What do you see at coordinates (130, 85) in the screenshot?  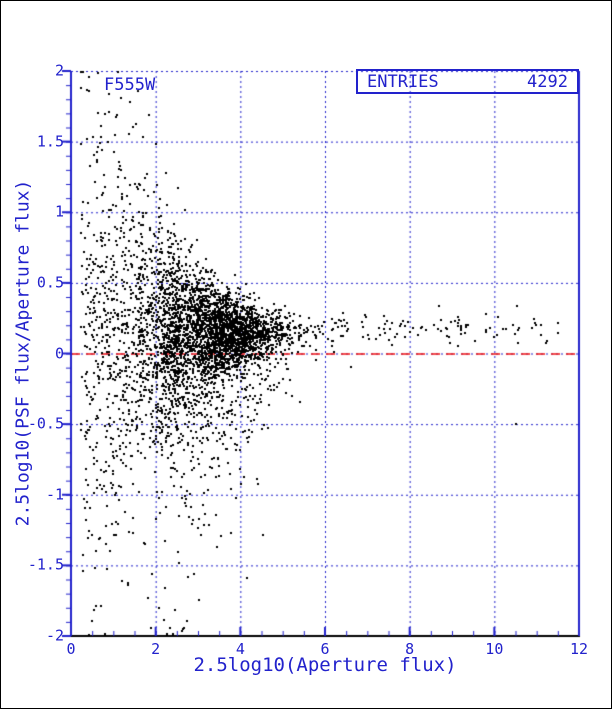 I see `series-filter-label: F555W` at bounding box center [130, 85].